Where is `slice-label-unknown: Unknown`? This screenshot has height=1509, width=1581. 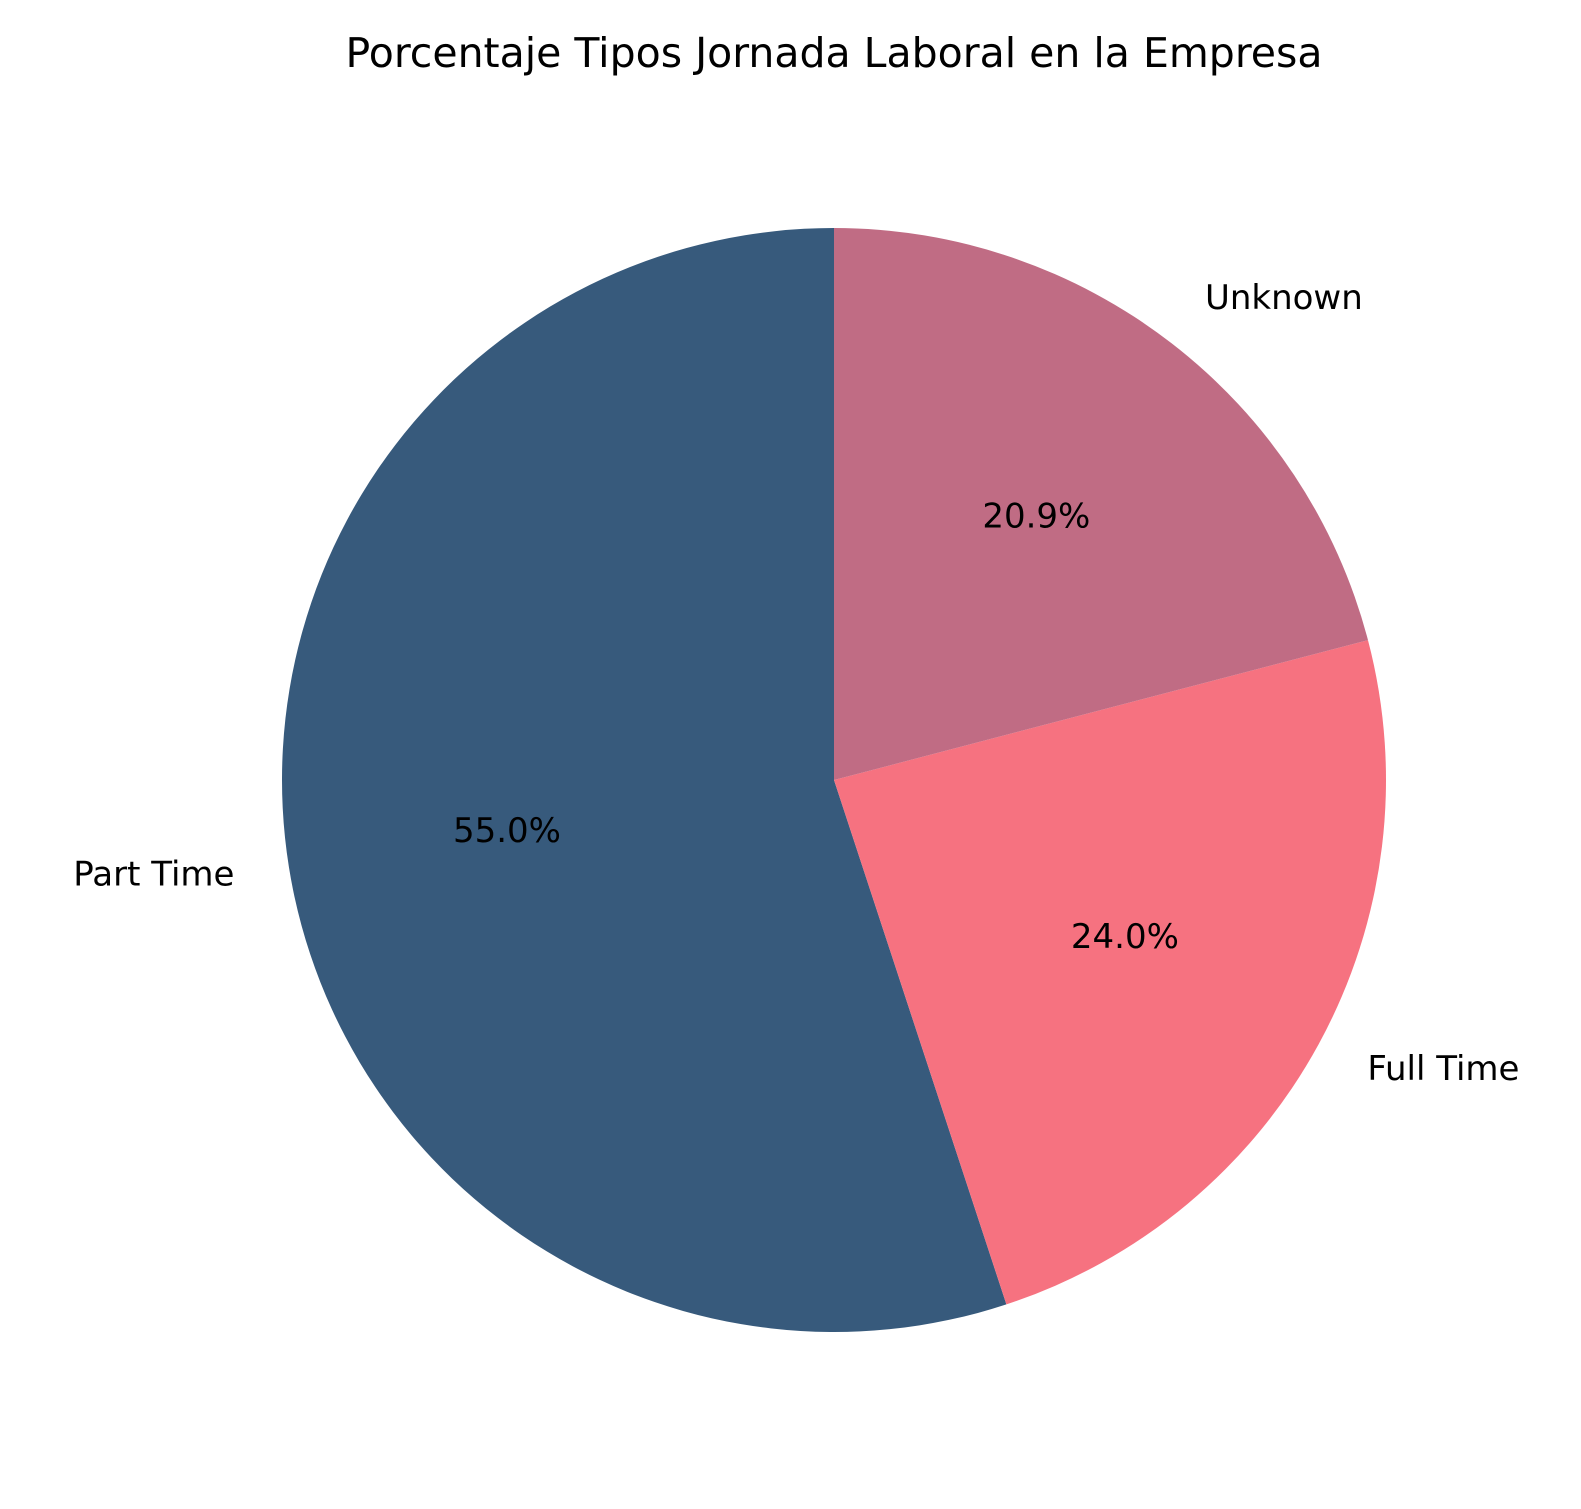 slice-label-unknown: Unknown is located at coordinates (1284, 298).